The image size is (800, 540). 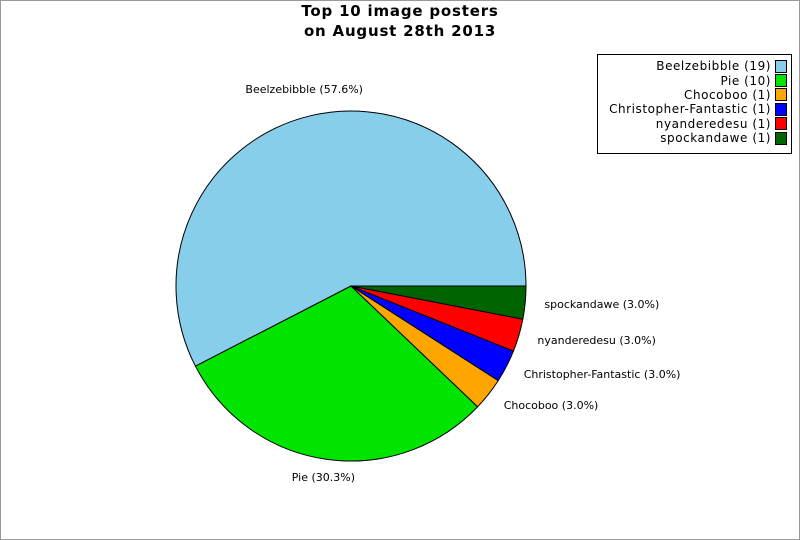 I want to click on chart-title-line1: Top 10 image posters, so click(x=400, y=11).